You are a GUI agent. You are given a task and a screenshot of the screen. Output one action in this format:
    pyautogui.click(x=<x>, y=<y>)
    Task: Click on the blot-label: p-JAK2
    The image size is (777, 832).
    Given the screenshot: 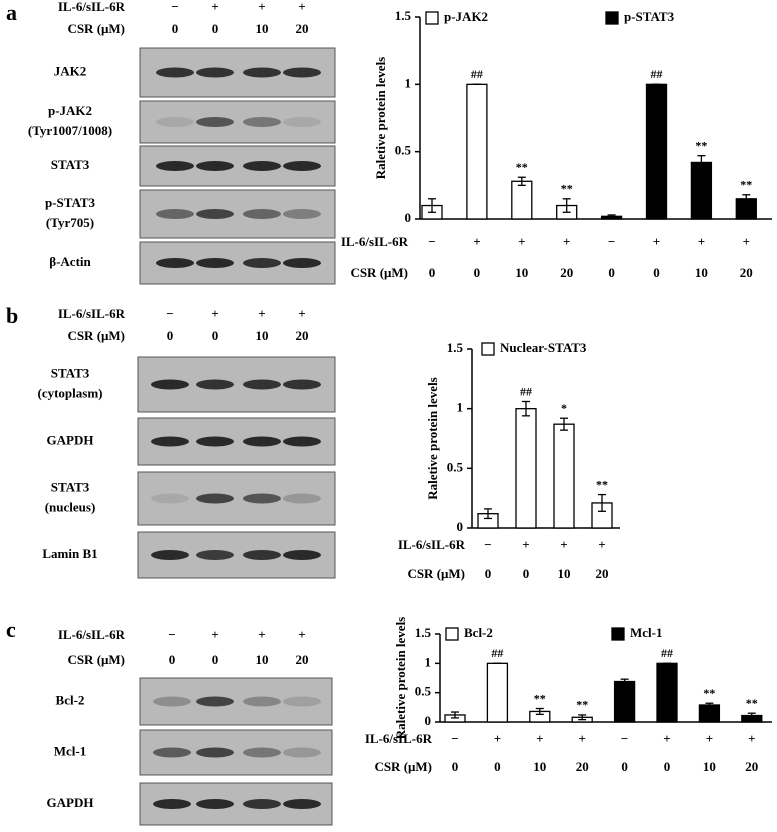 What is the action you would take?
    pyautogui.click(x=70, y=110)
    